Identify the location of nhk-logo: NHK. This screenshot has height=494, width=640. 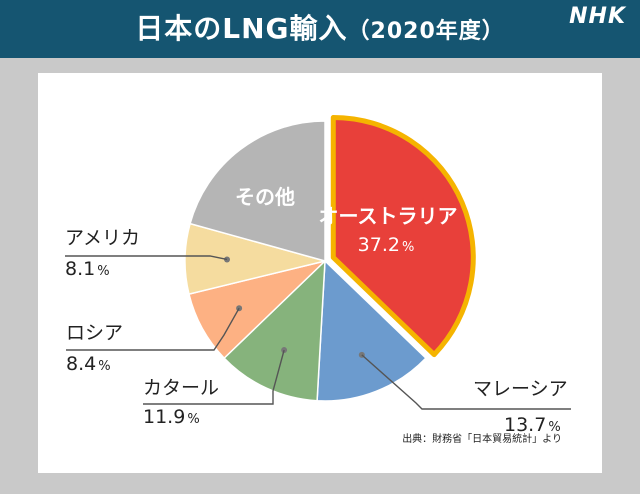
(597, 16).